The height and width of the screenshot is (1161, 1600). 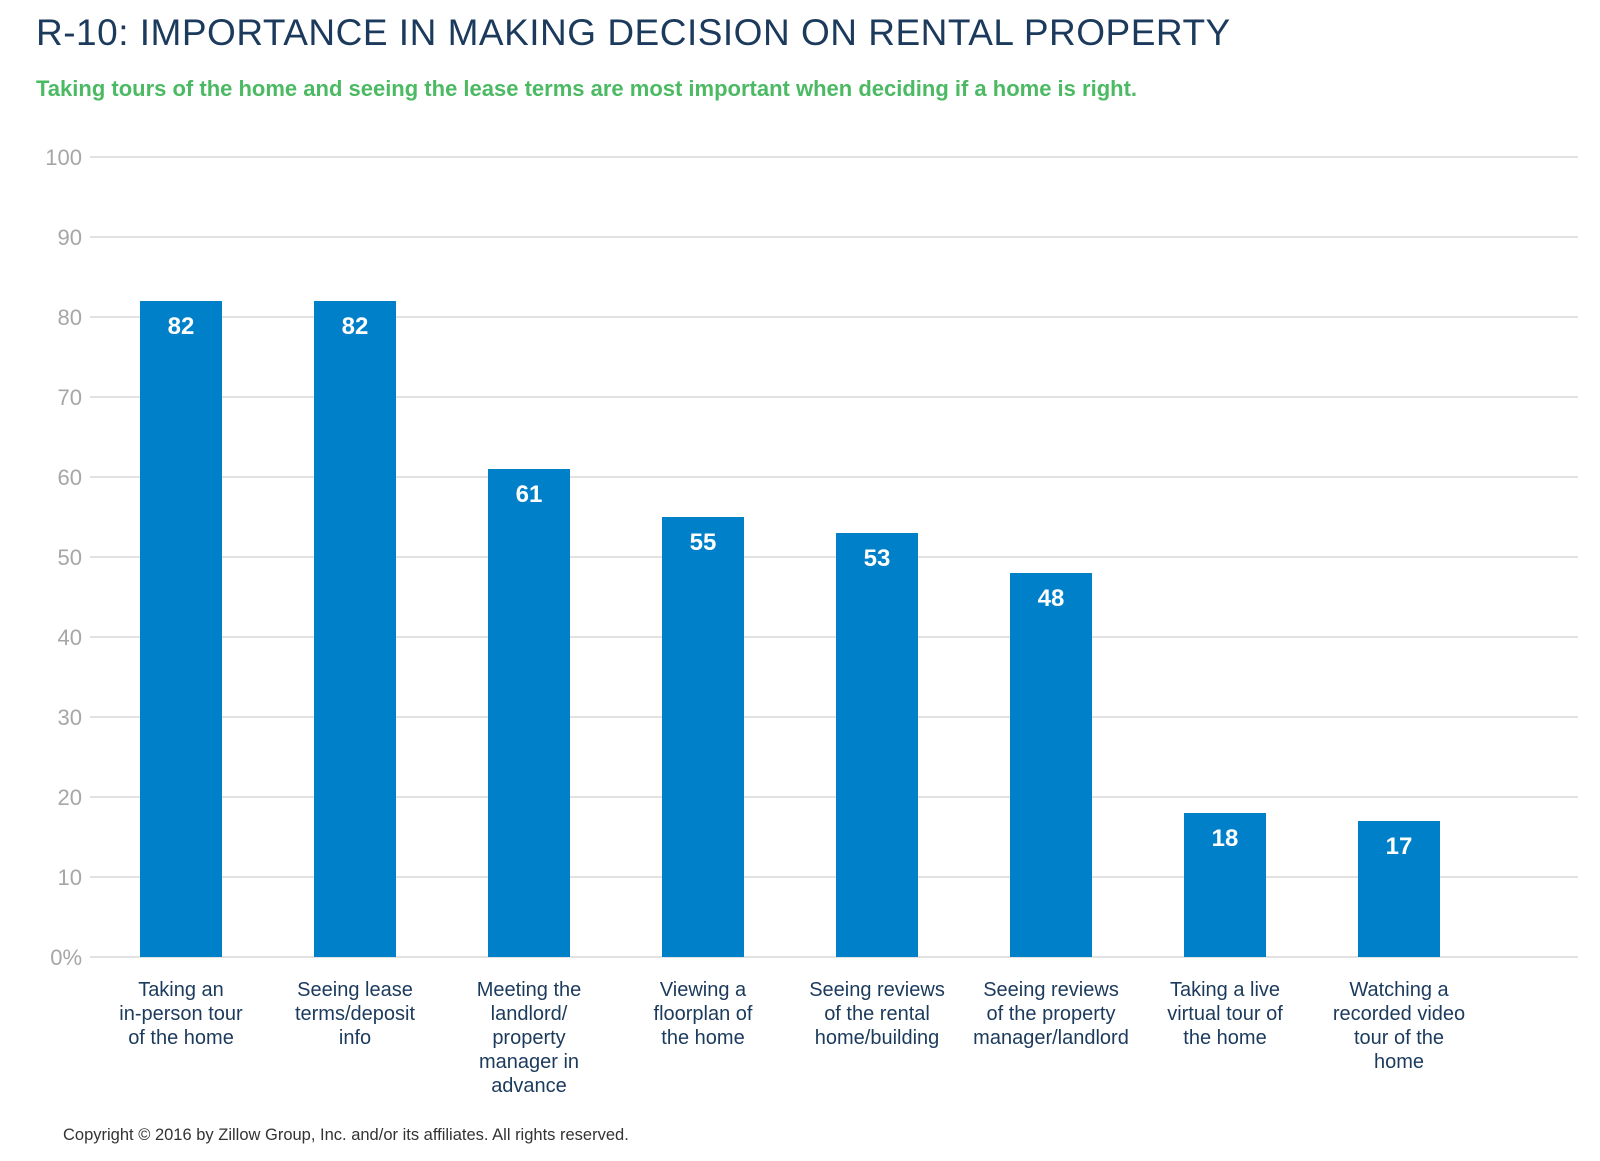 I want to click on x-category-label-line: Meeting the, so click(x=529, y=990).